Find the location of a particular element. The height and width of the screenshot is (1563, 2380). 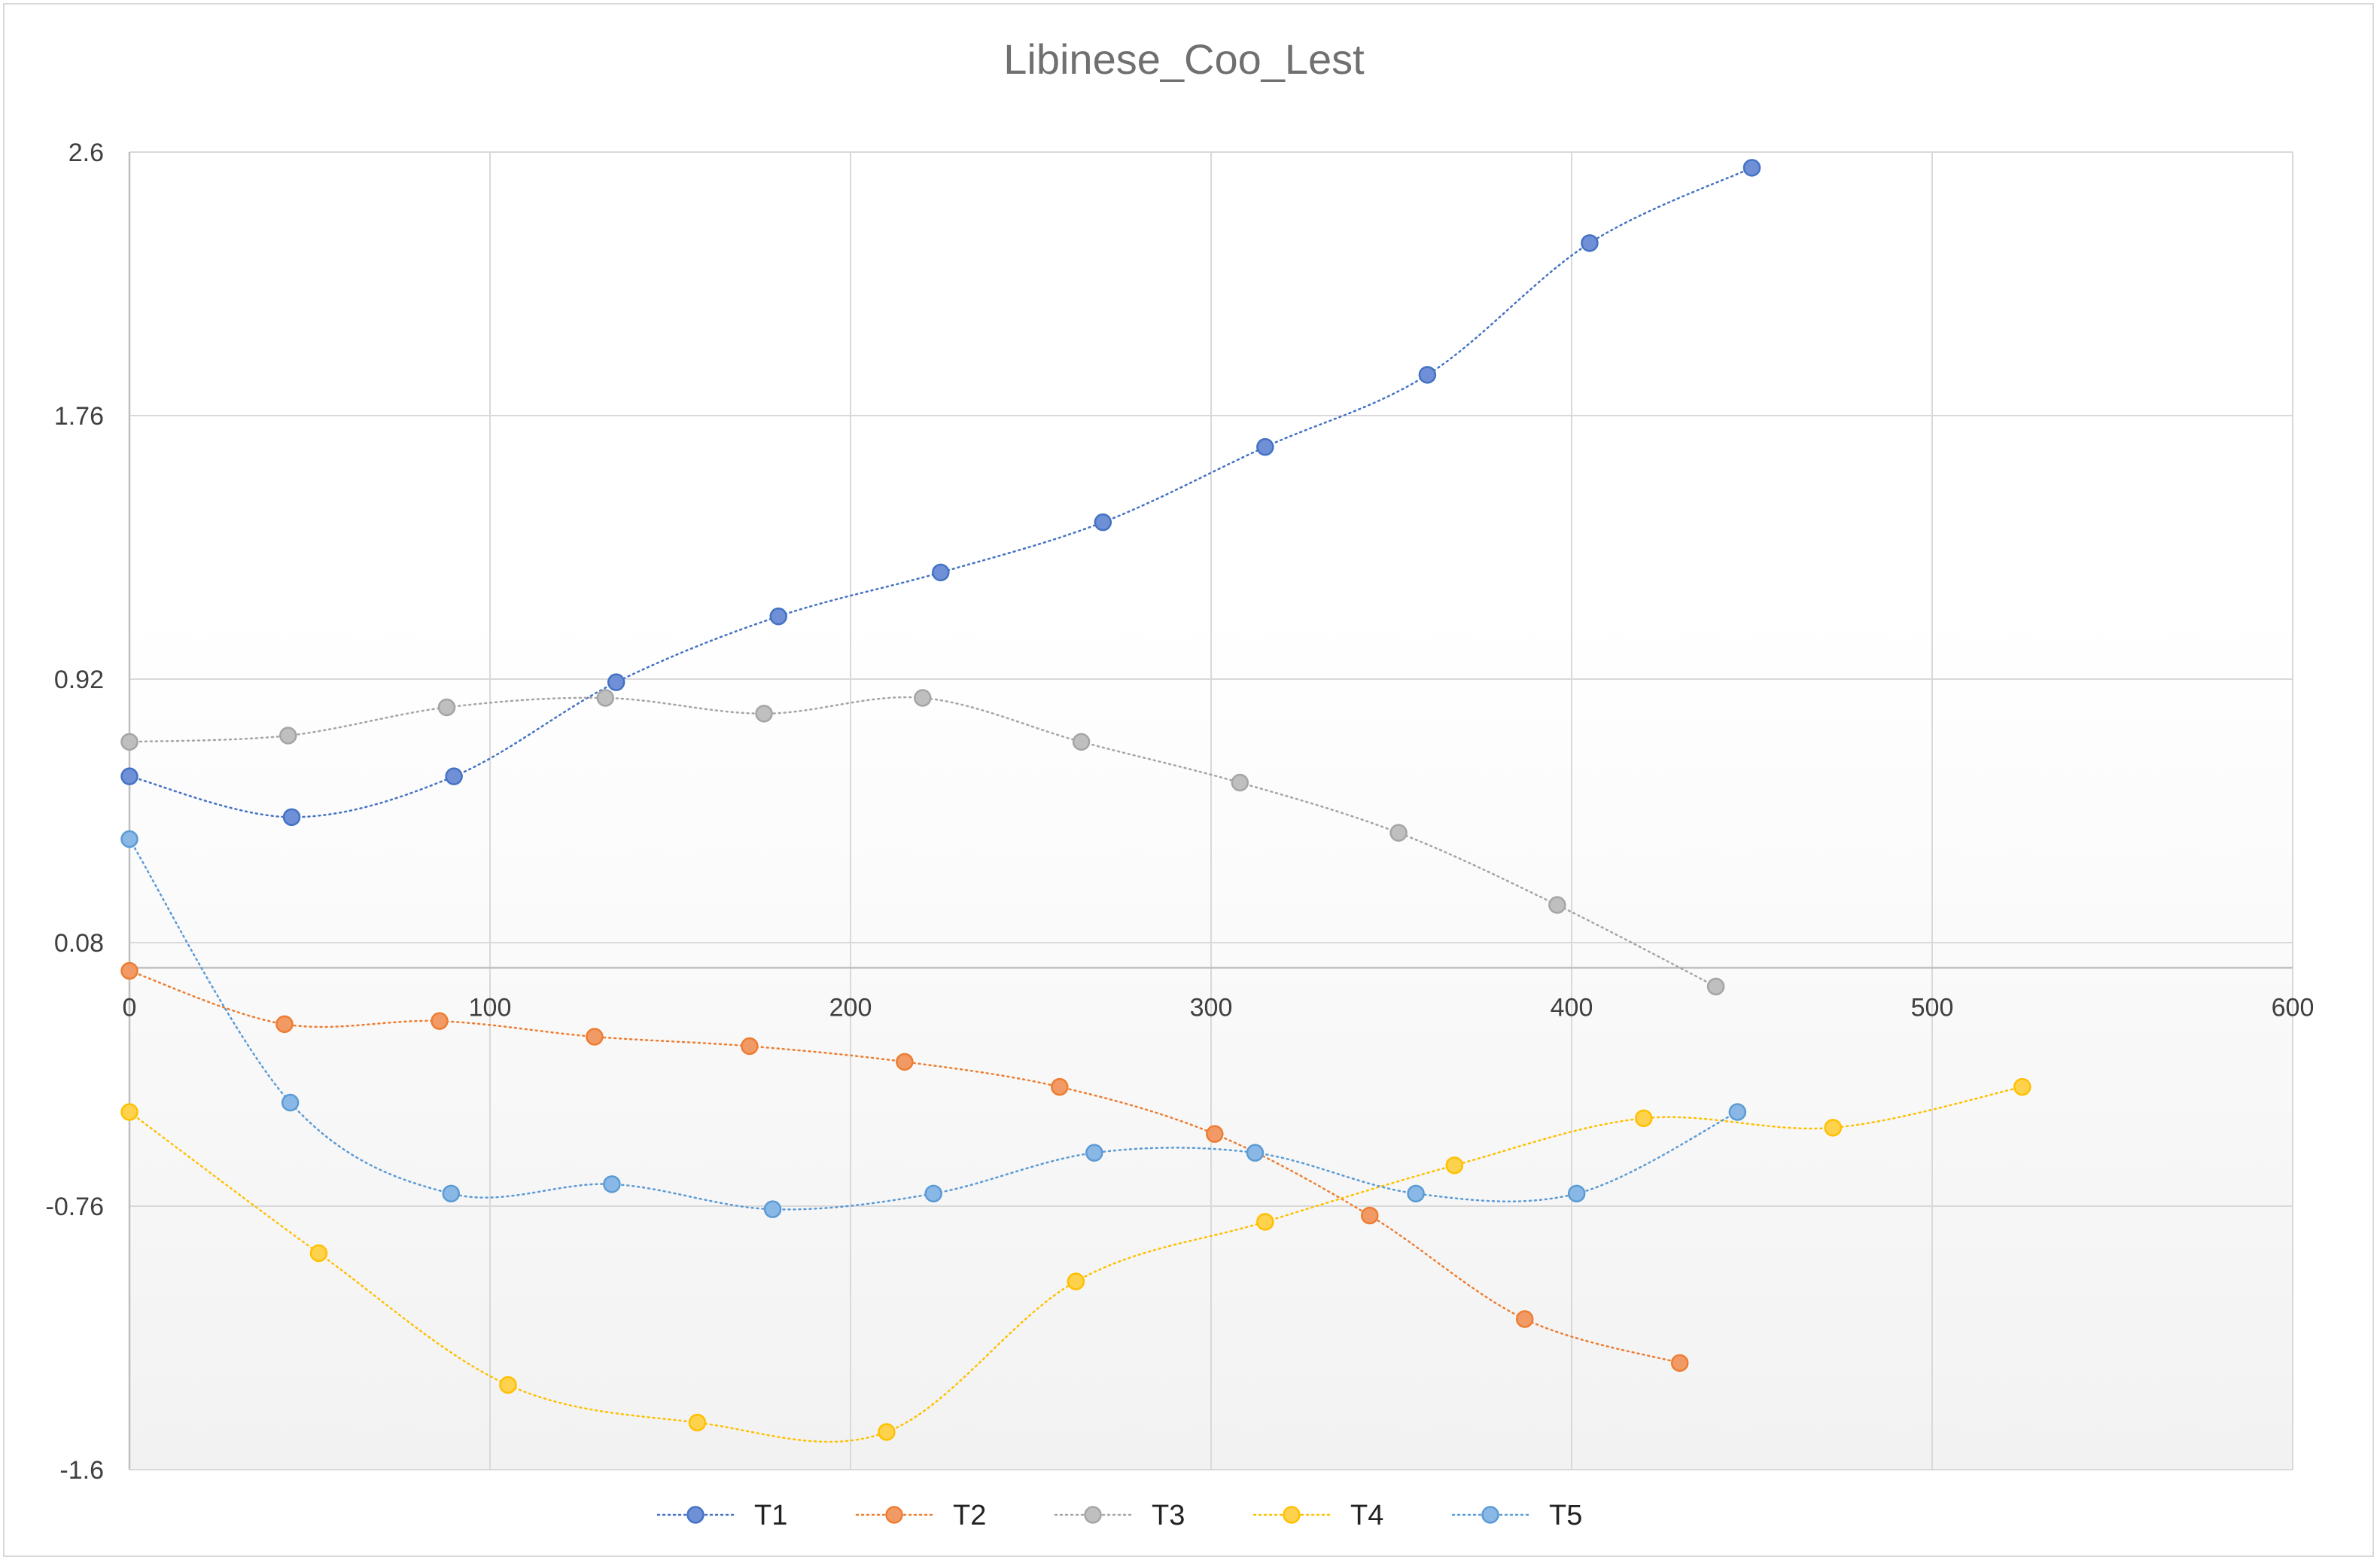

legend-label: T4 is located at coordinates (1366, 1515).